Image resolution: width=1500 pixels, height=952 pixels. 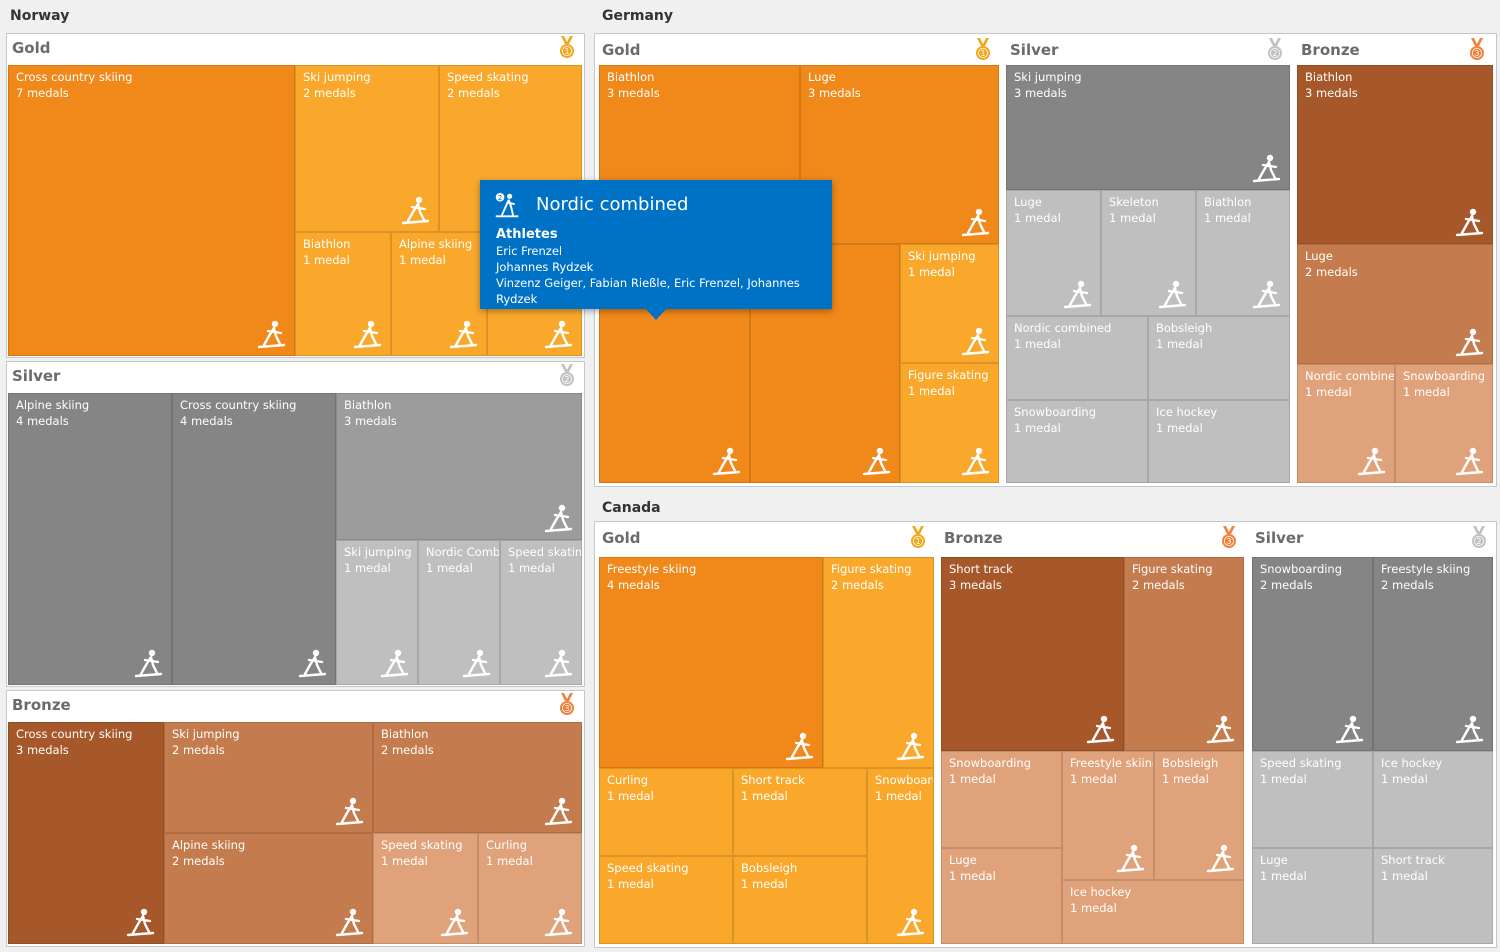 I want to click on bobsleigh-icon, so click(x=1220, y=858).